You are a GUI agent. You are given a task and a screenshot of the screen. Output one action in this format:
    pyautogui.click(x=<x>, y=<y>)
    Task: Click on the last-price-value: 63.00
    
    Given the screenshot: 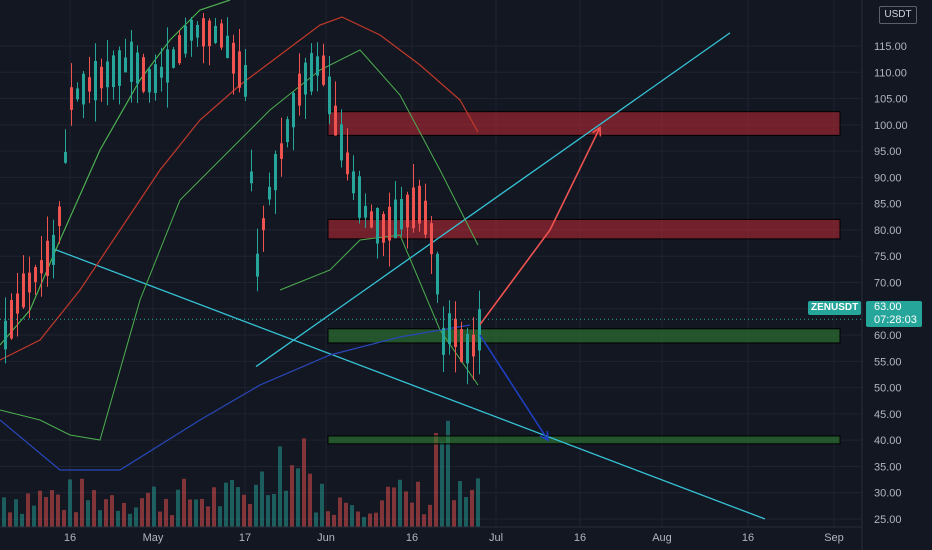 What is the action you would take?
    pyautogui.click(x=888, y=307)
    